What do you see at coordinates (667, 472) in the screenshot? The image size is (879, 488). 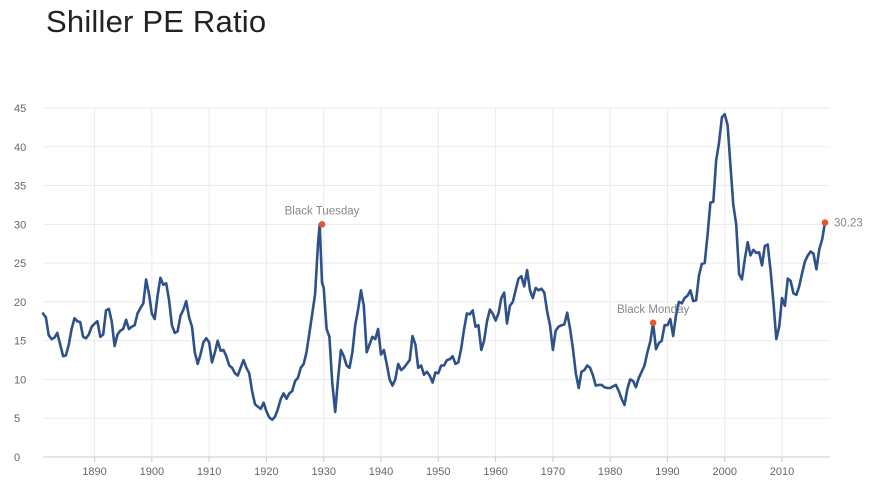 I see `x-tick-label: 1990` at bounding box center [667, 472].